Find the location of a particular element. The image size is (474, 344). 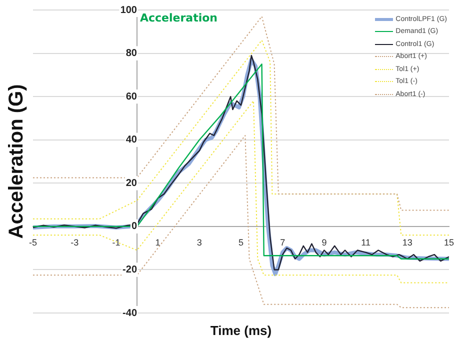

x-tick-label: -1 is located at coordinates (116, 242).